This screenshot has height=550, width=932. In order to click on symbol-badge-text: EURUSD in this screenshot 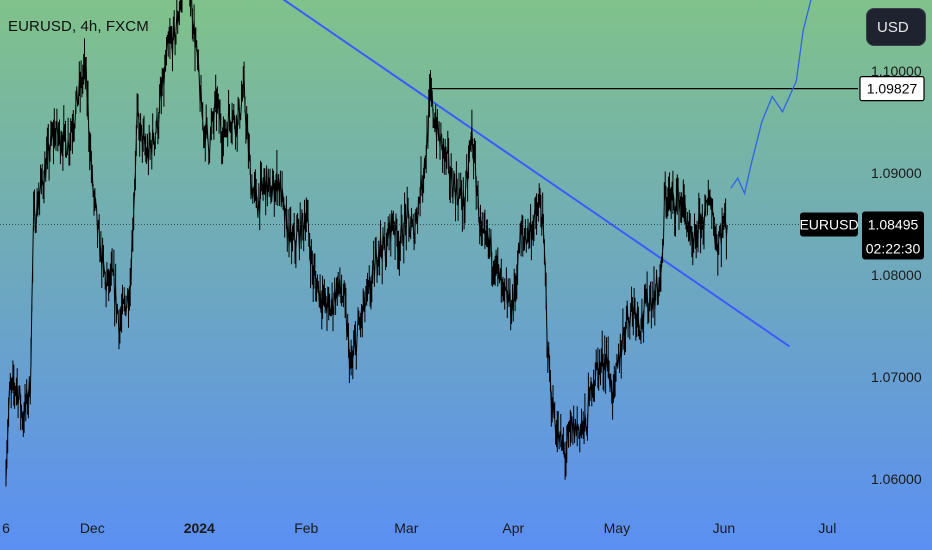, I will do `click(828, 225)`.